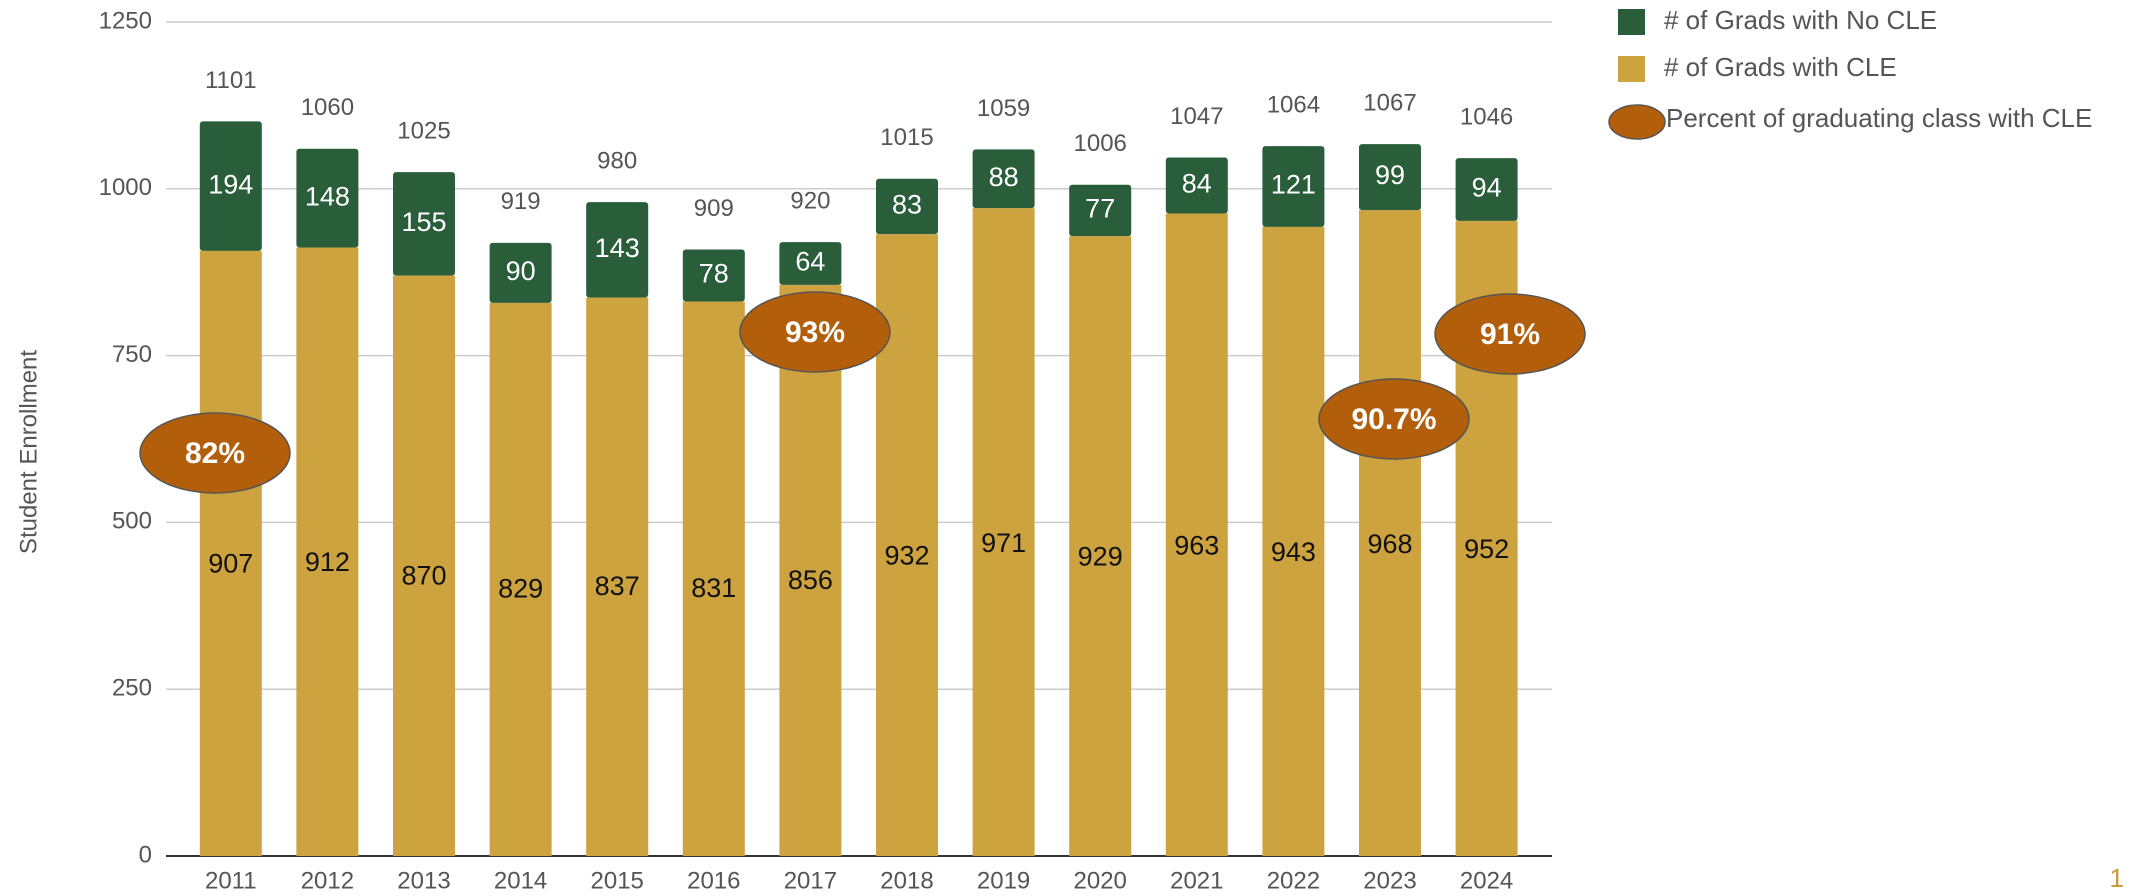  I want to click on x-tick-label: 2013, so click(423, 880).